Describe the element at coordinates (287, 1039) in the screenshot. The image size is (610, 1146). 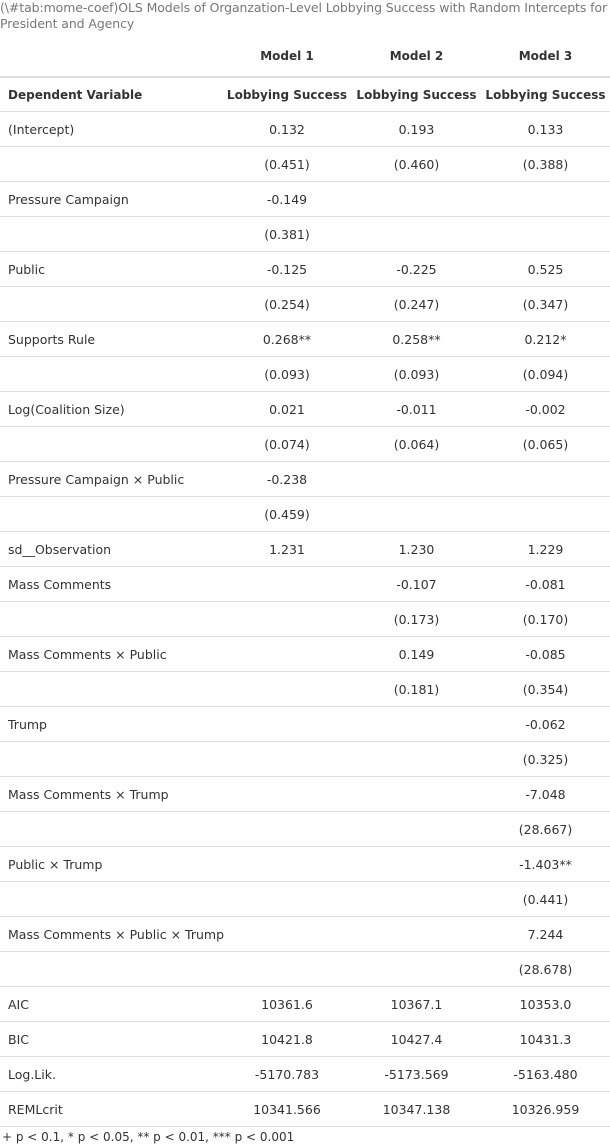
I see `model-1-cell: 10421.8` at that location.